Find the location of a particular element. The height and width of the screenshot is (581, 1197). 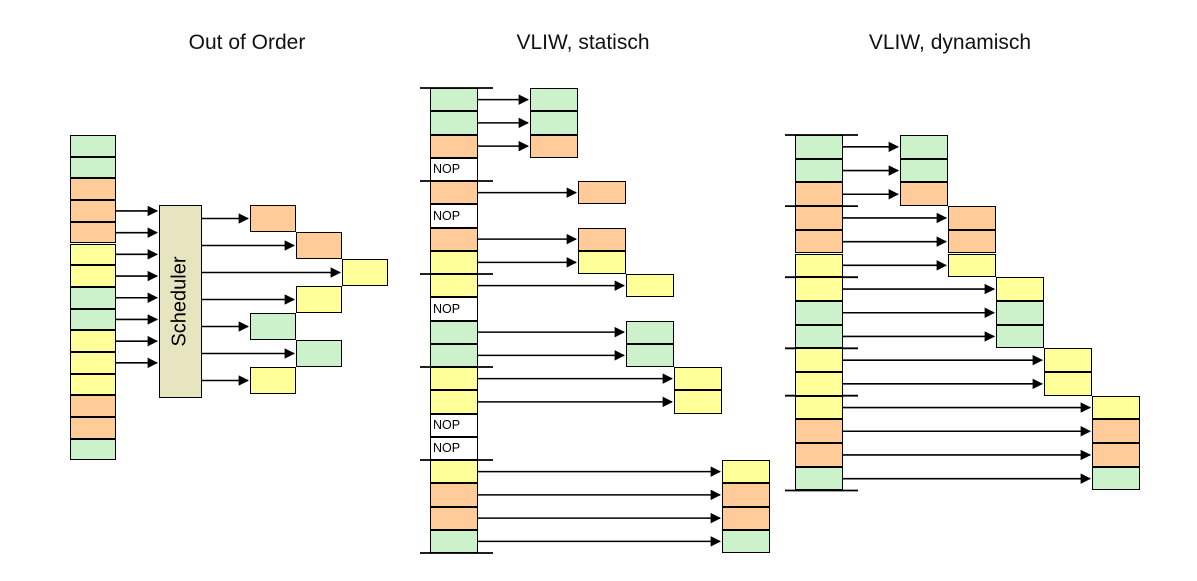

panel-title-vliw-static: VLIW, statisch is located at coordinates (583, 42).